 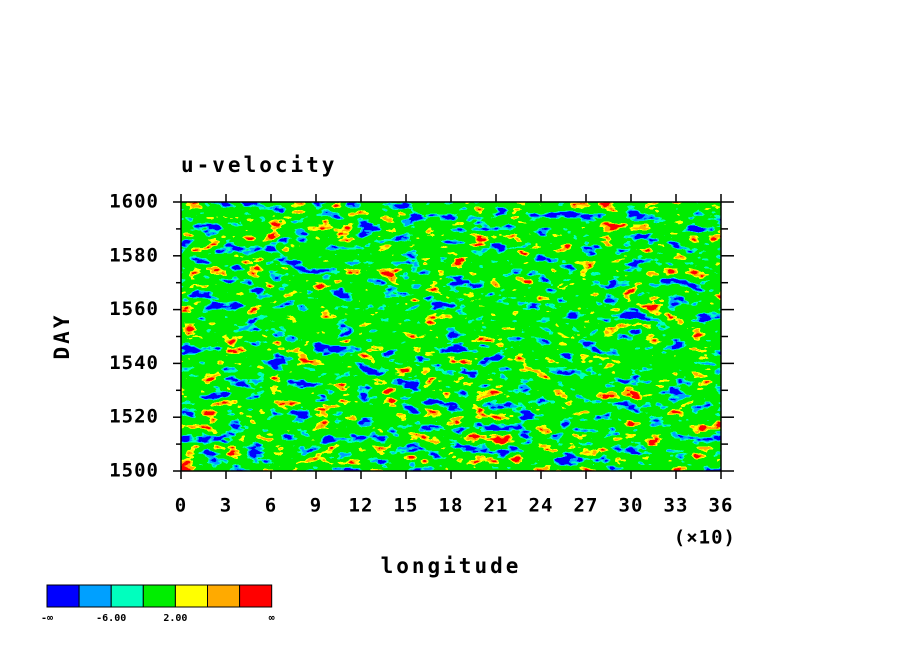 I want to click on x-tick-label: 24, so click(x=541, y=506).